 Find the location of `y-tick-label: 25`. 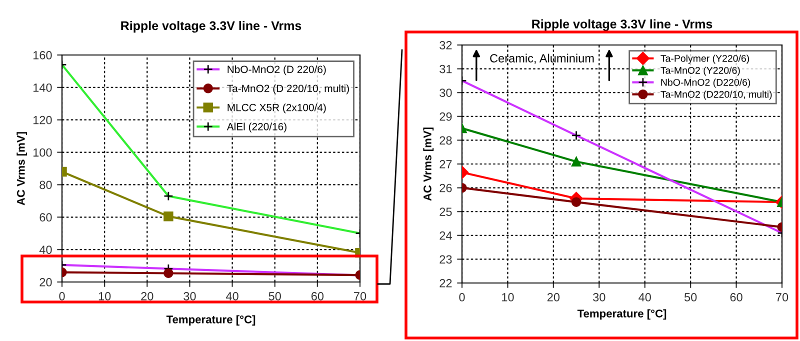

y-tick-label: 25 is located at coordinates (446, 212).